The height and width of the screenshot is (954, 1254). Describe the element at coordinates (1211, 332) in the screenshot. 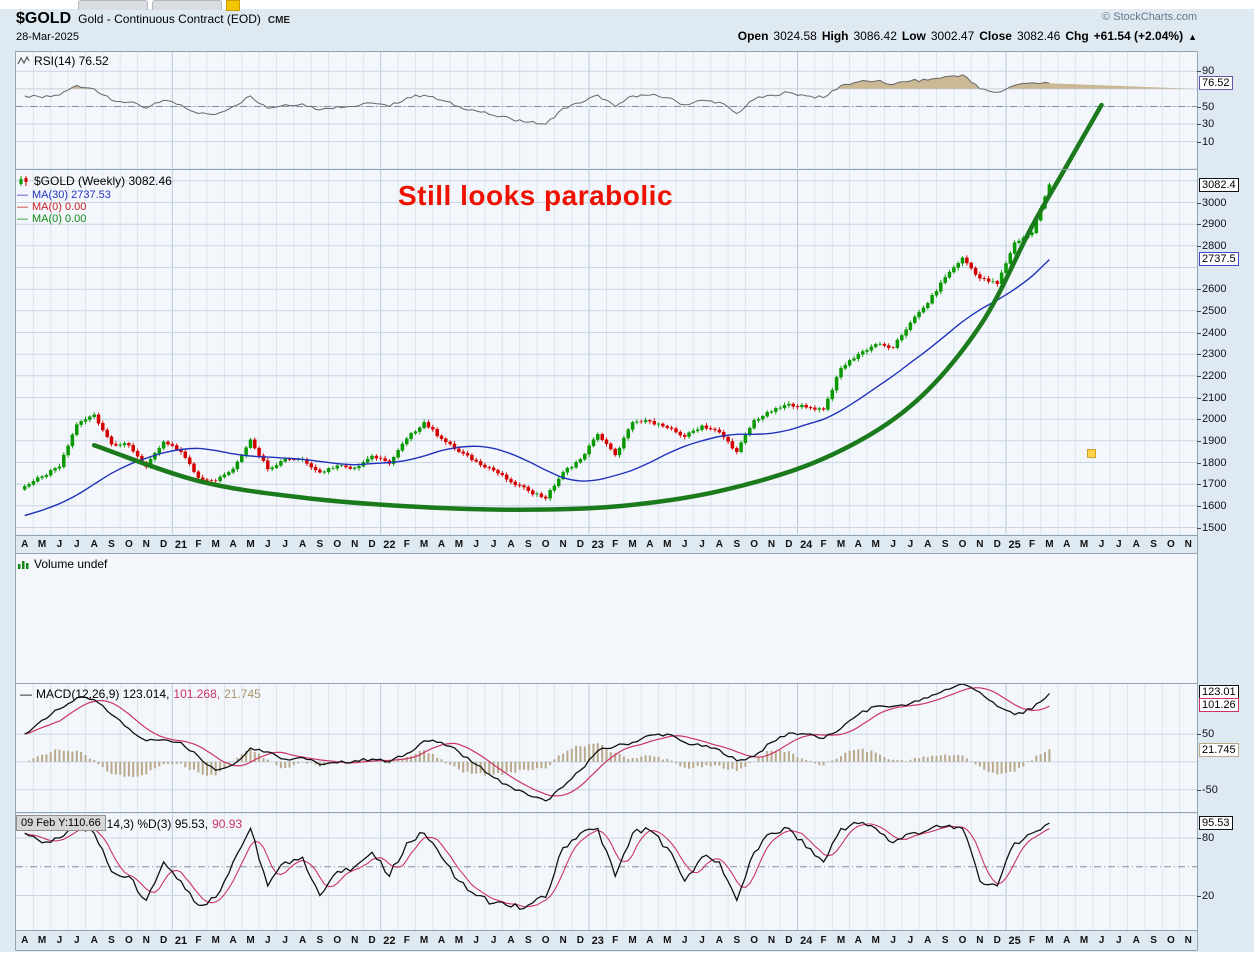

I see `y-axis-label: 2400` at that location.